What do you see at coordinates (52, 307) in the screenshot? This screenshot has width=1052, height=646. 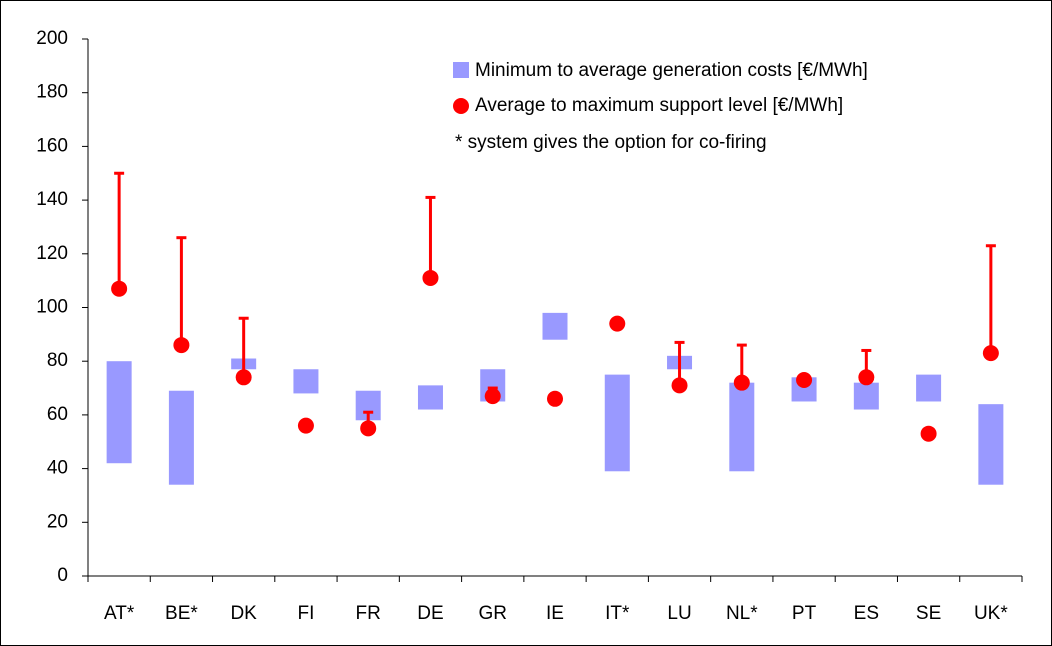 I see `y-tick-label: 100` at bounding box center [52, 307].